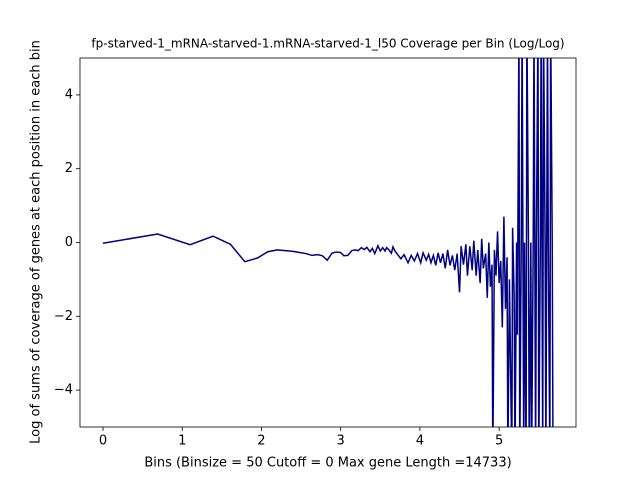 This screenshot has width=640, height=480. What do you see at coordinates (69, 168) in the screenshot?
I see `y-tick-label: 2` at bounding box center [69, 168].